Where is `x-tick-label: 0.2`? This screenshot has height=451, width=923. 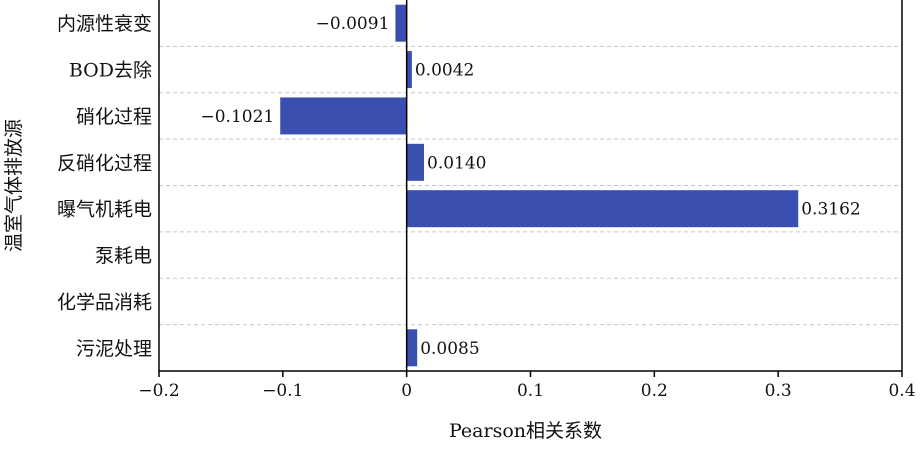 x-tick-label: 0.2 is located at coordinates (654, 391).